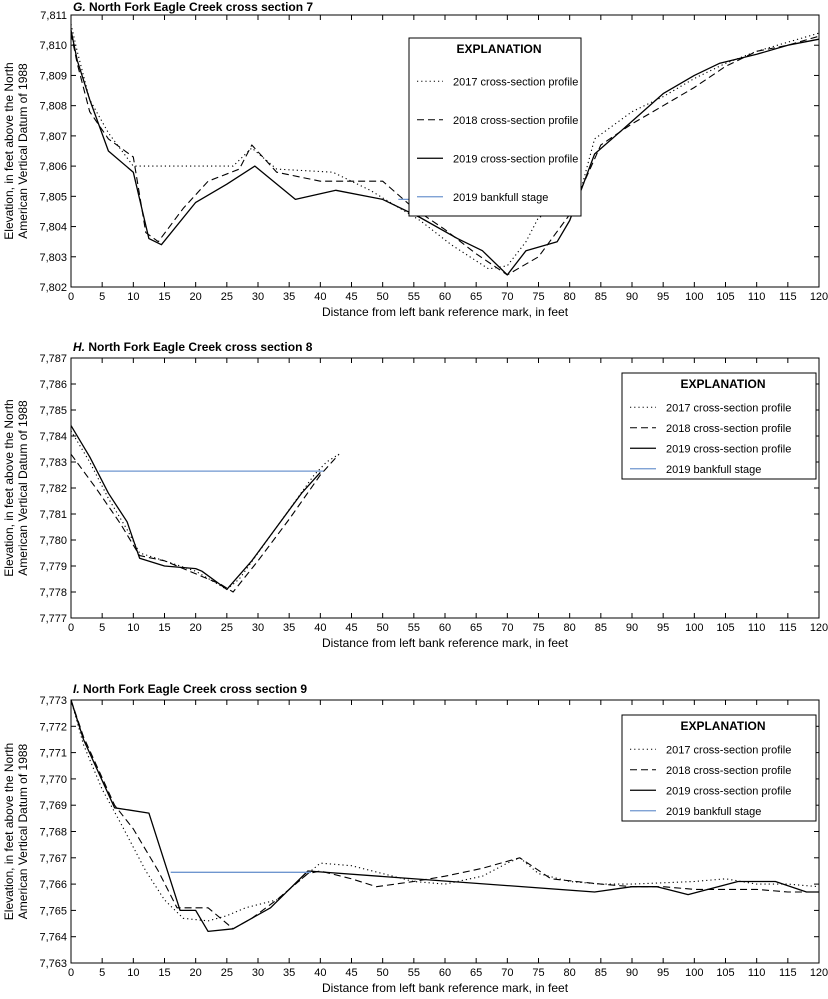  I want to click on y-tick-label: 7,777, so click(53, 619).